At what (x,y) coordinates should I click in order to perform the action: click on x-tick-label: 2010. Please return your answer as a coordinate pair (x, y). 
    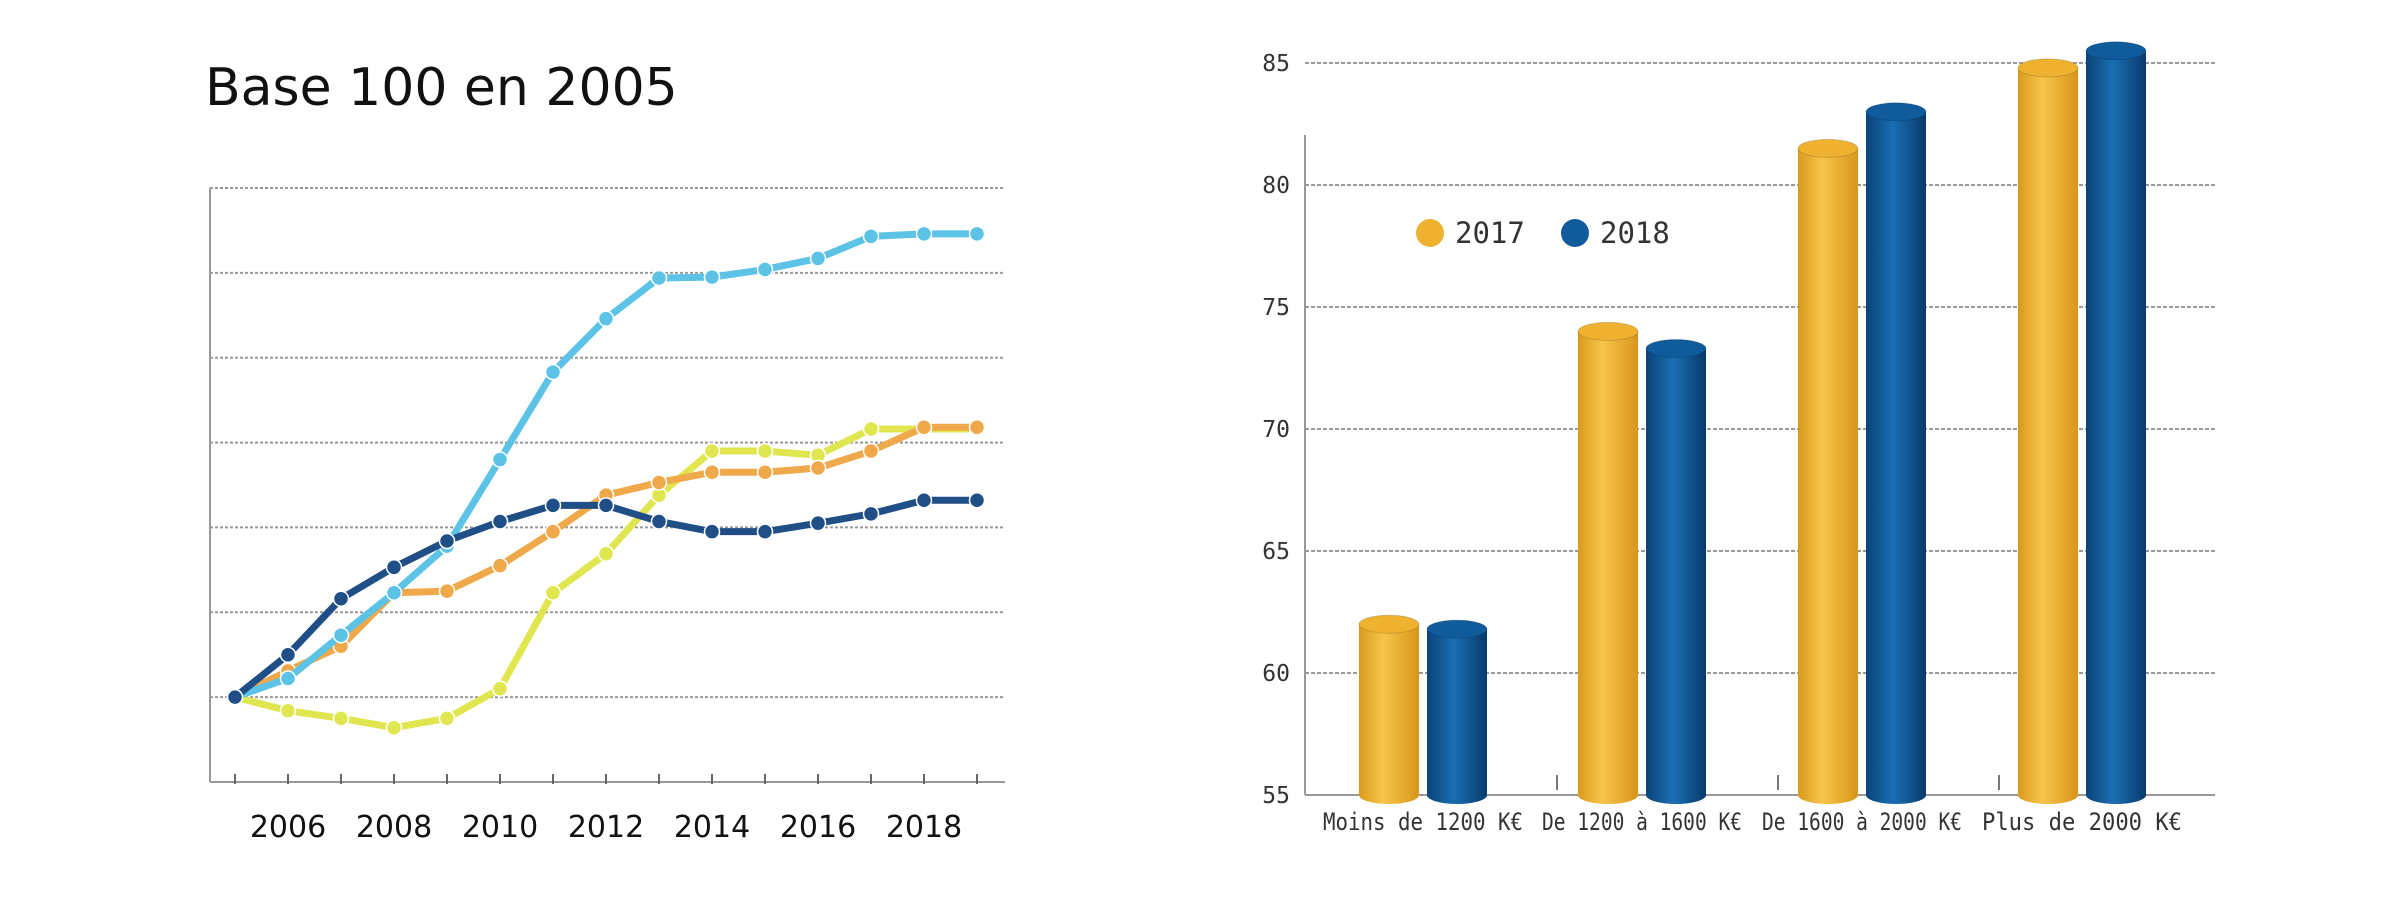
    Looking at the image, I should click on (500, 827).